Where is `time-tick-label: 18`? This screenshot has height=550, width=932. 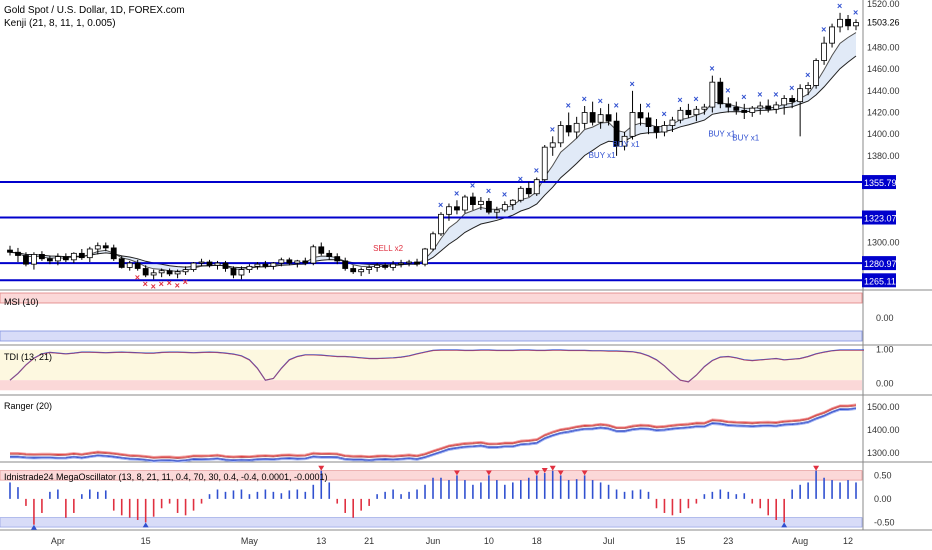
time-tick-label: 18 is located at coordinates (537, 541).